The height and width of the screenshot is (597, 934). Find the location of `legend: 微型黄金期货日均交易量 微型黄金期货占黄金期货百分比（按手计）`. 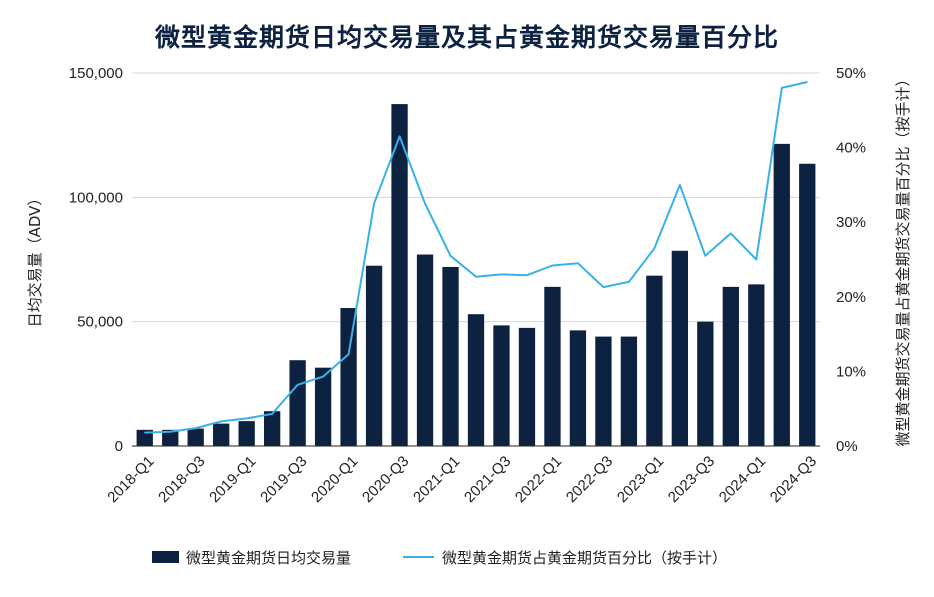

legend: 微型黄金期货日均交易量 微型黄金期货占黄金期货百分比（按手计） is located at coordinates (439, 558).